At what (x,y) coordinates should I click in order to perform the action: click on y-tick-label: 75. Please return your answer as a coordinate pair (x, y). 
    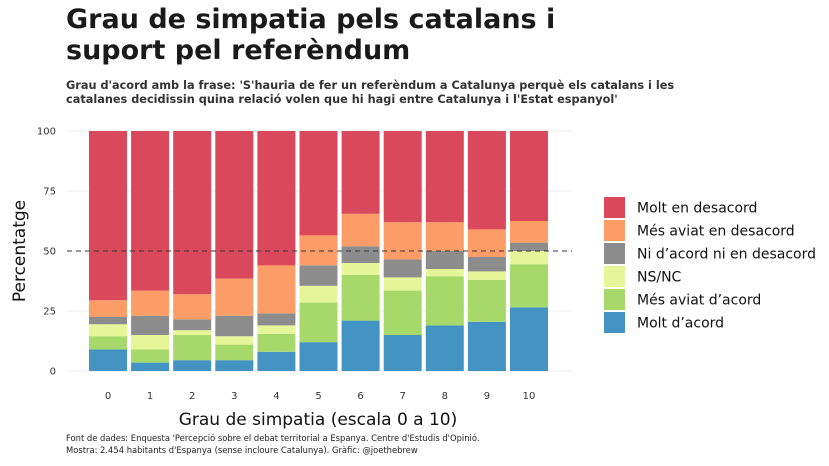
    Looking at the image, I should click on (49, 192).